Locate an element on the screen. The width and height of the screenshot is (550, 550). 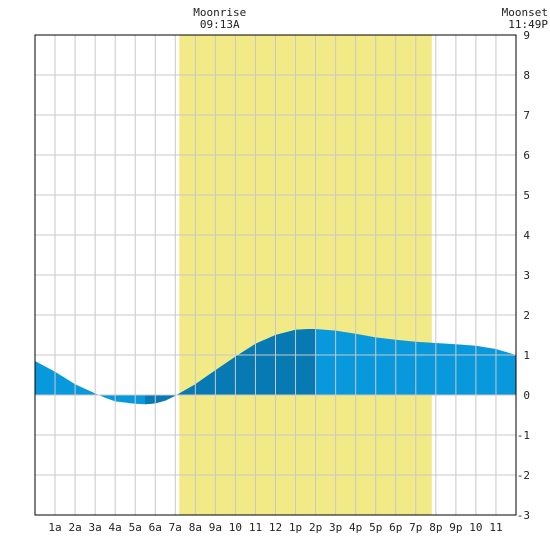
y-tick-label: 6 is located at coordinates (526, 155).